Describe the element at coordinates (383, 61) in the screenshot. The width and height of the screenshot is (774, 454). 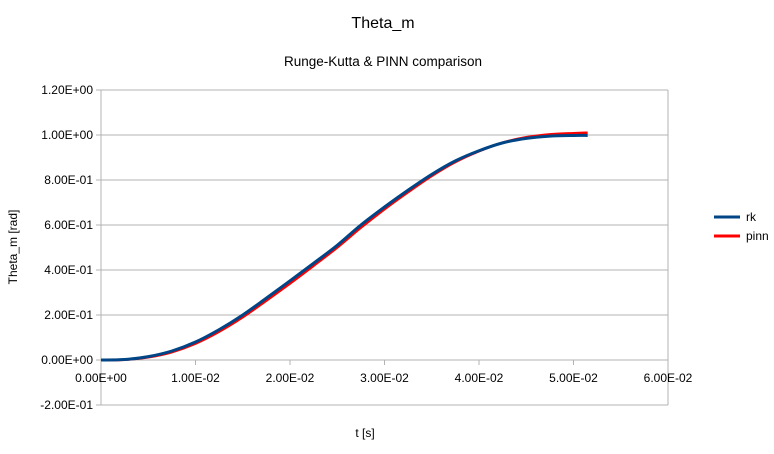
I see `chart-subtitle: Runge-Kutta & PINN comparison` at that location.